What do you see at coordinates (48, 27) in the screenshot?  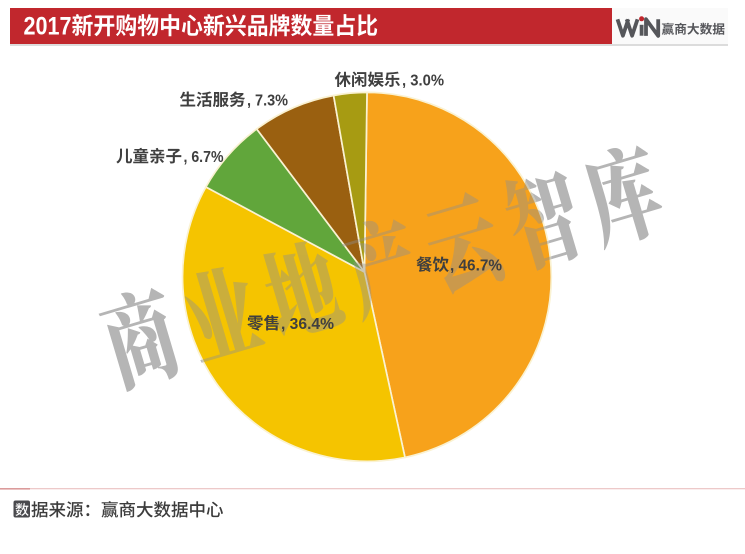 I see `svg-text: 2017` at bounding box center [48, 27].